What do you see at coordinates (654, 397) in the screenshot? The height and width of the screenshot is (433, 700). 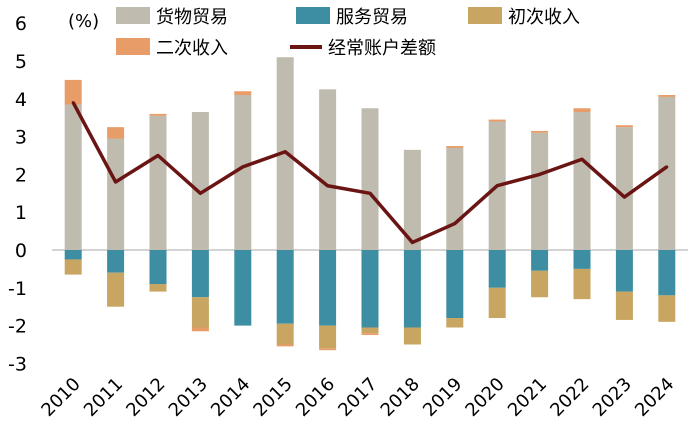 I see `x-tick-label: 2024` at bounding box center [654, 397].